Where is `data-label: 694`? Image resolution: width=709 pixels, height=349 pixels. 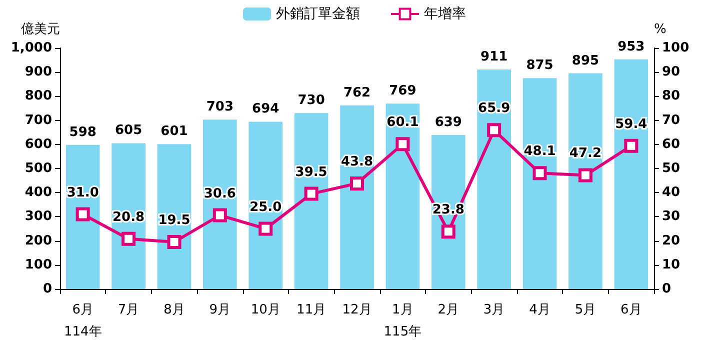
data-label: 694 is located at coordinates (266, 109).